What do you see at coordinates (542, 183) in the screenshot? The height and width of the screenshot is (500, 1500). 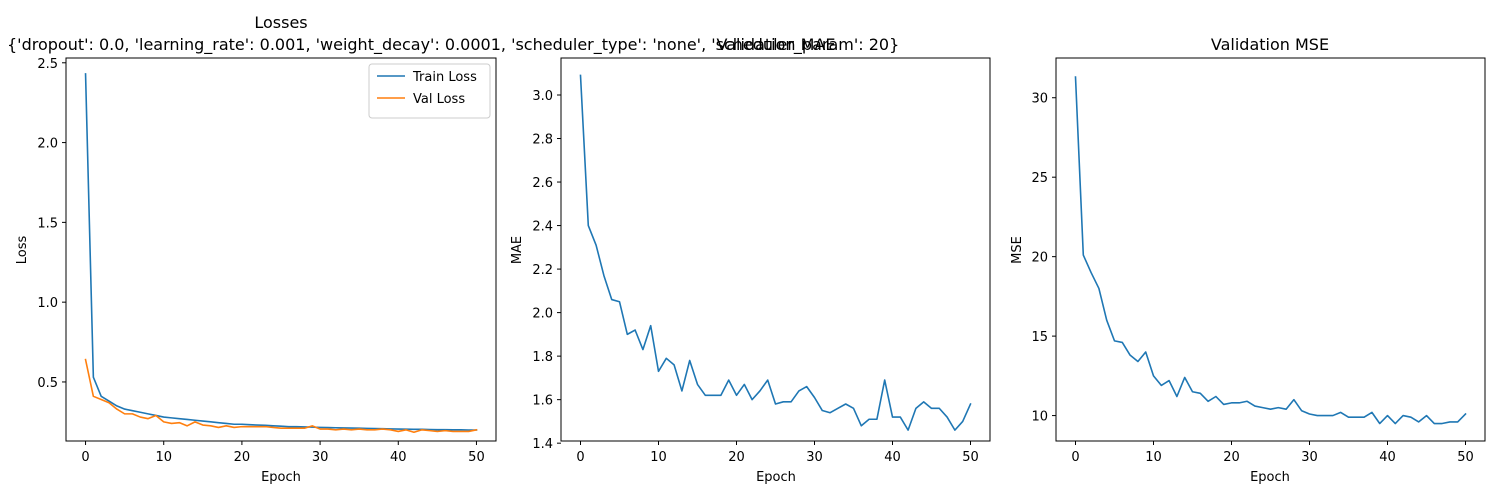 I see `mae-y-tick-label: 2.6` at bounding box center [542, 183].